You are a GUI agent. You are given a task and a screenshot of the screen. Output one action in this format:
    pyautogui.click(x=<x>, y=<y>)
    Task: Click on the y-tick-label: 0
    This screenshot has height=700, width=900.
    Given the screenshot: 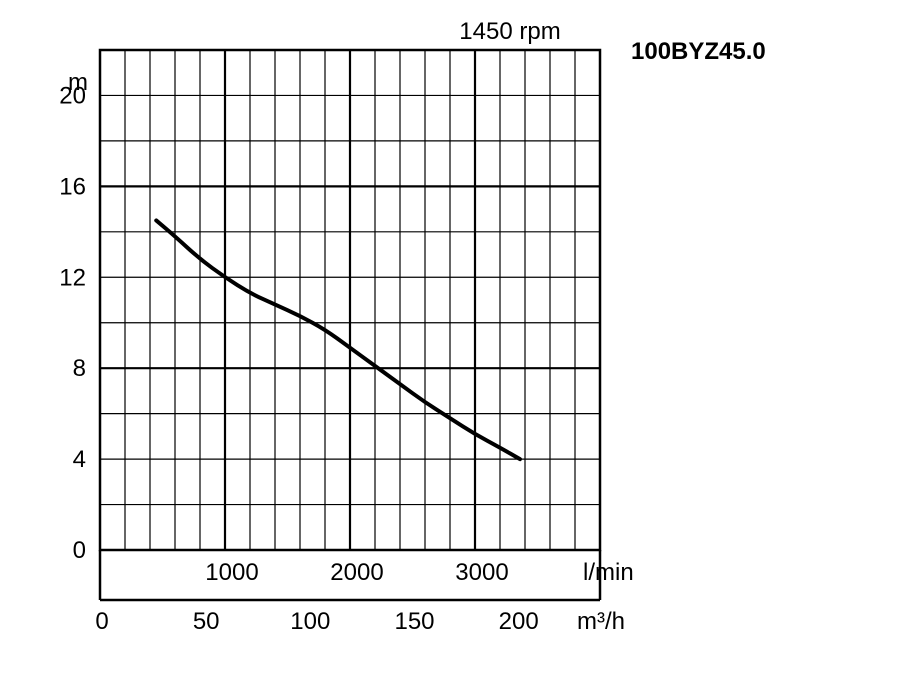 What is the action you would take?
    pyautogui.click(x=79, y=550)
    